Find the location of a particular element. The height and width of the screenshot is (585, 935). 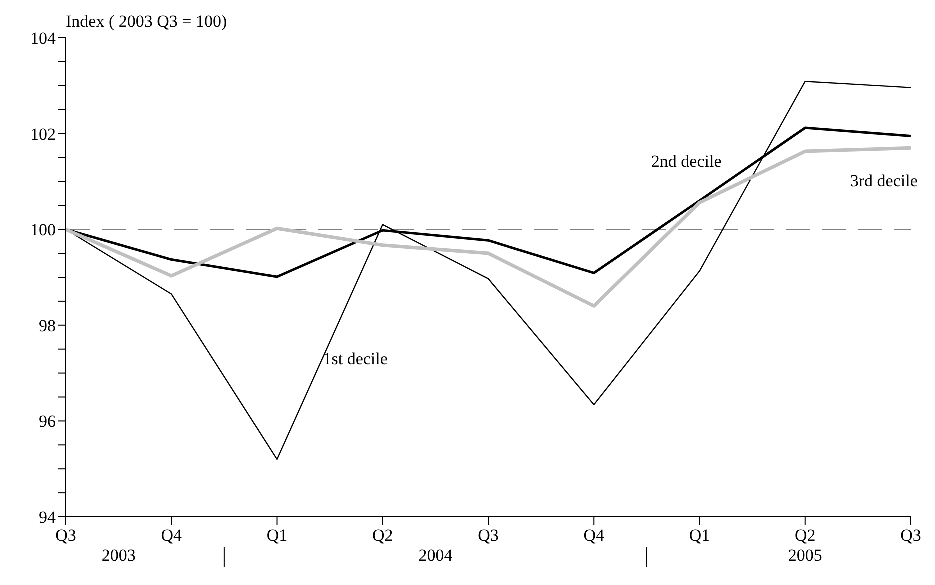

y-tick-label: 100 is located at coordinates (43, 230).